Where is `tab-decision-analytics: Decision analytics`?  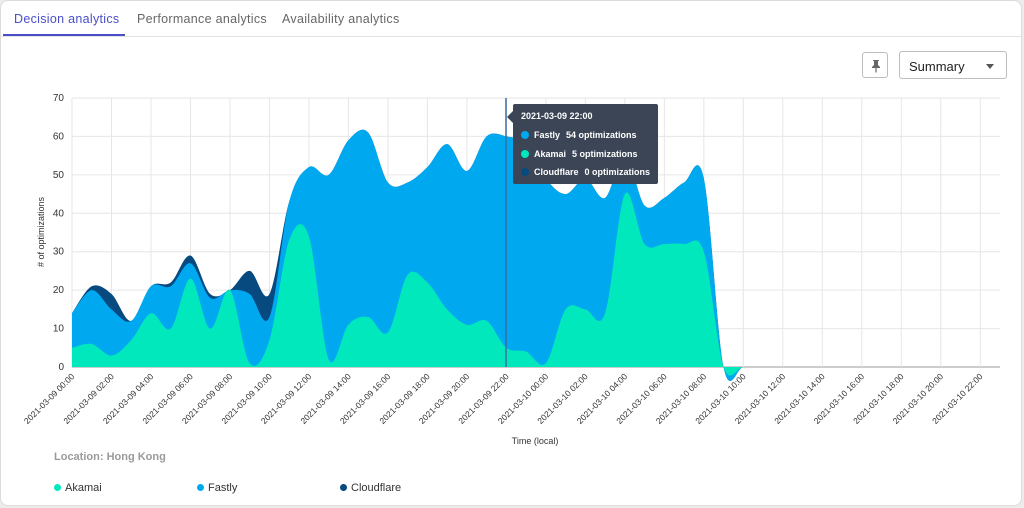 tab-decision-analytics: Decision analytics is located at coordinates (67, 19).